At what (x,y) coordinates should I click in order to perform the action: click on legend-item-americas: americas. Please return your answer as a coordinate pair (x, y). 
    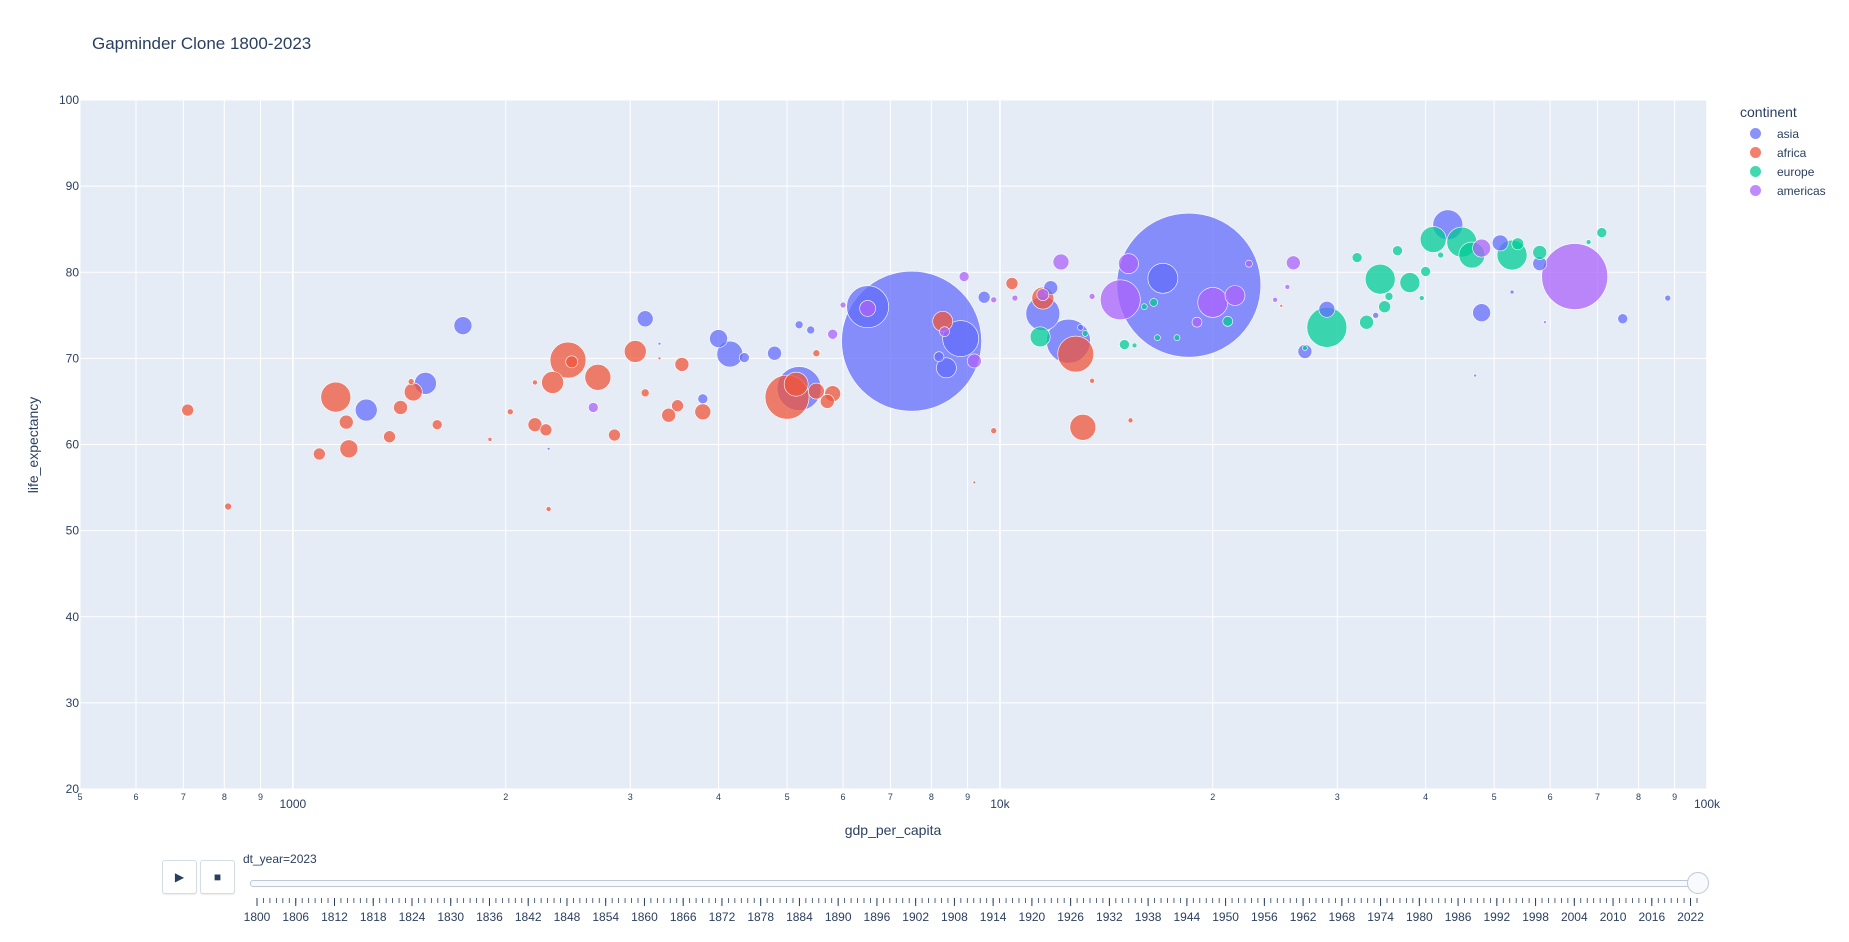
    Looking at the image, I should click on (1783, 190).